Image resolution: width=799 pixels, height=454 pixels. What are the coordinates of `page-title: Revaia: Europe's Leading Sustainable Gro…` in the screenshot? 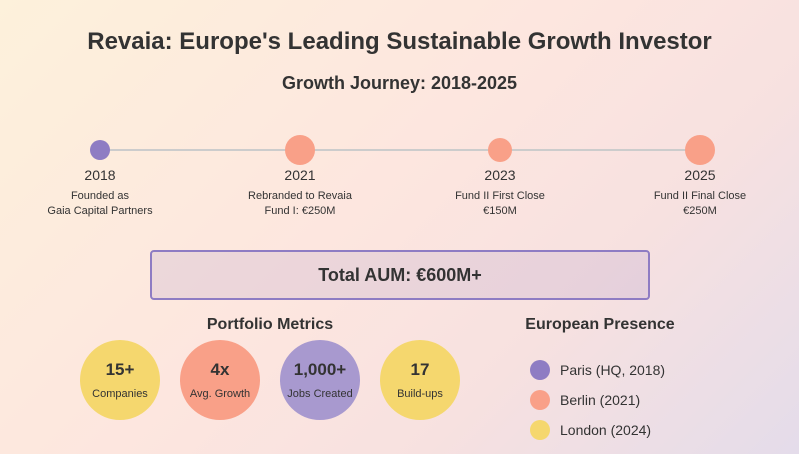 It's located at (399, 41).